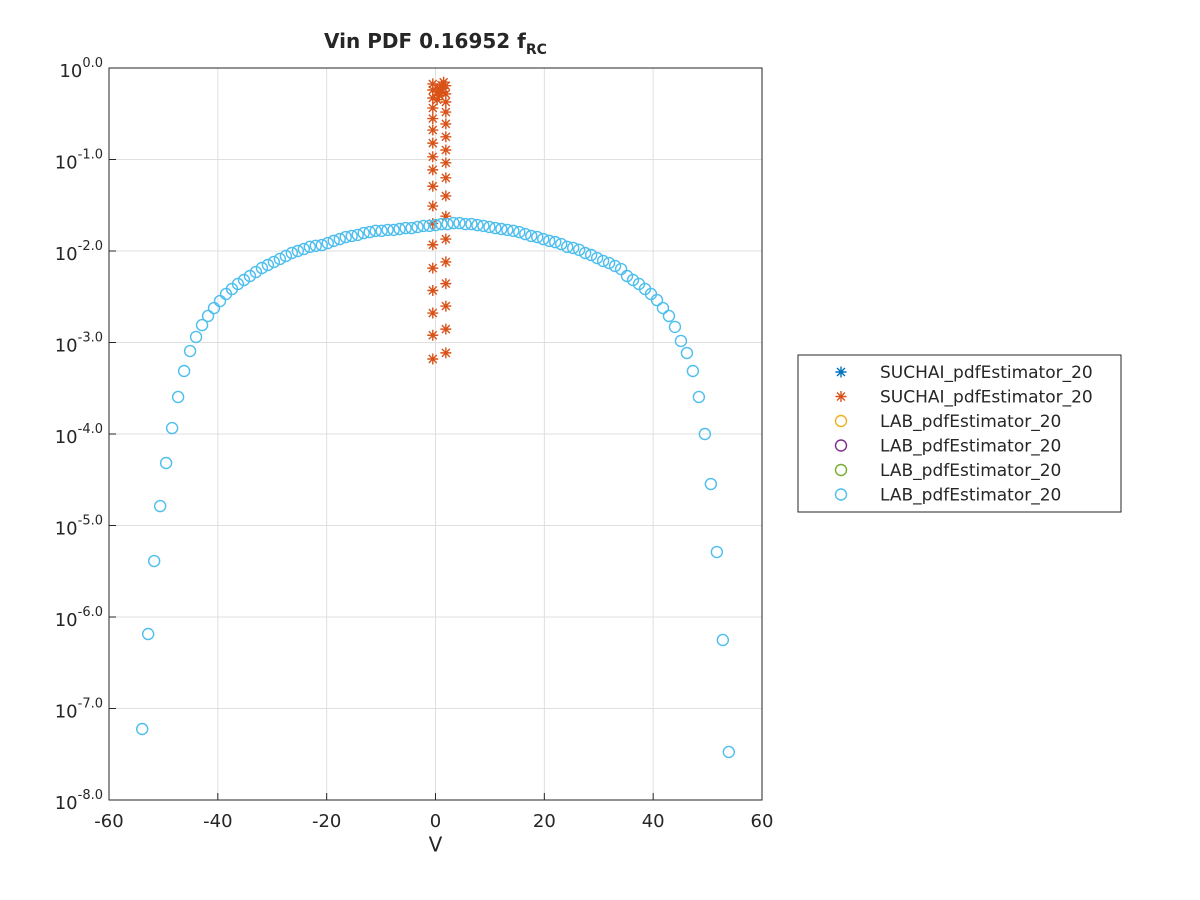 The width and height of the screenshot is (1200, 900). Describe the element at coordinates (79, 709) in the screenshot. I see `y-tick-label: 10-7.0` at that location.